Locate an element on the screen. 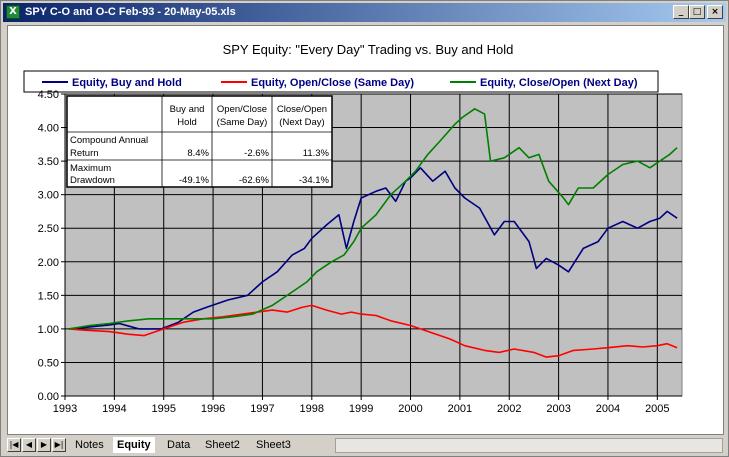 The height and width of the screenshot is (457, 729). y-tick-label: 4.50 is located at coordinates (48, 95).